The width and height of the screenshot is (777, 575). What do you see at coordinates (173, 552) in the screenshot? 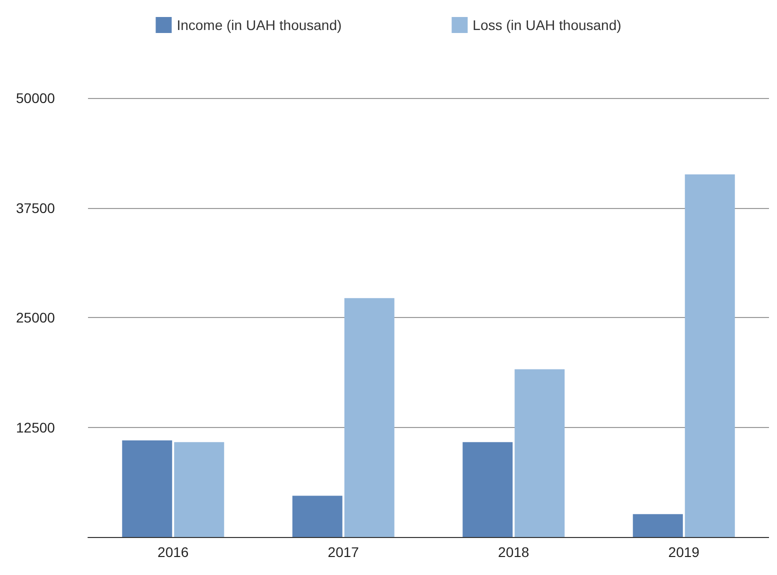
I see `x-tick-label: 2016` at bounding box center [173, 552].